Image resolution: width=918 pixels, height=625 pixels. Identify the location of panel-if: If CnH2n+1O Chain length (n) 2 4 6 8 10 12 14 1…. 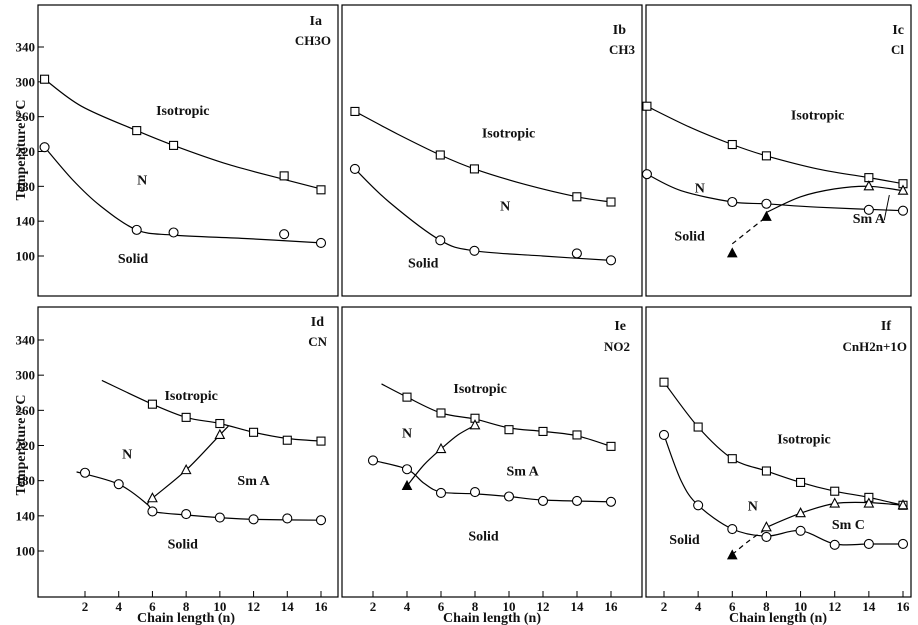
(778, 465).